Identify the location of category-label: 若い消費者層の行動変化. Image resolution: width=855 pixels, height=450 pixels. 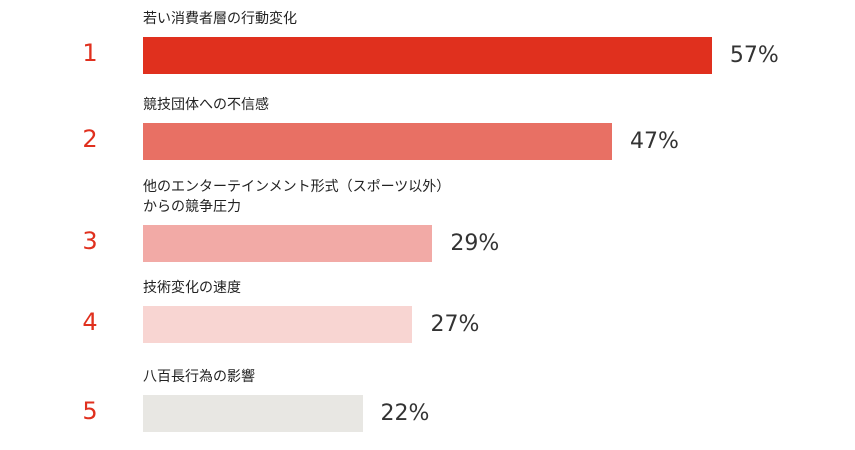
(220, 19).